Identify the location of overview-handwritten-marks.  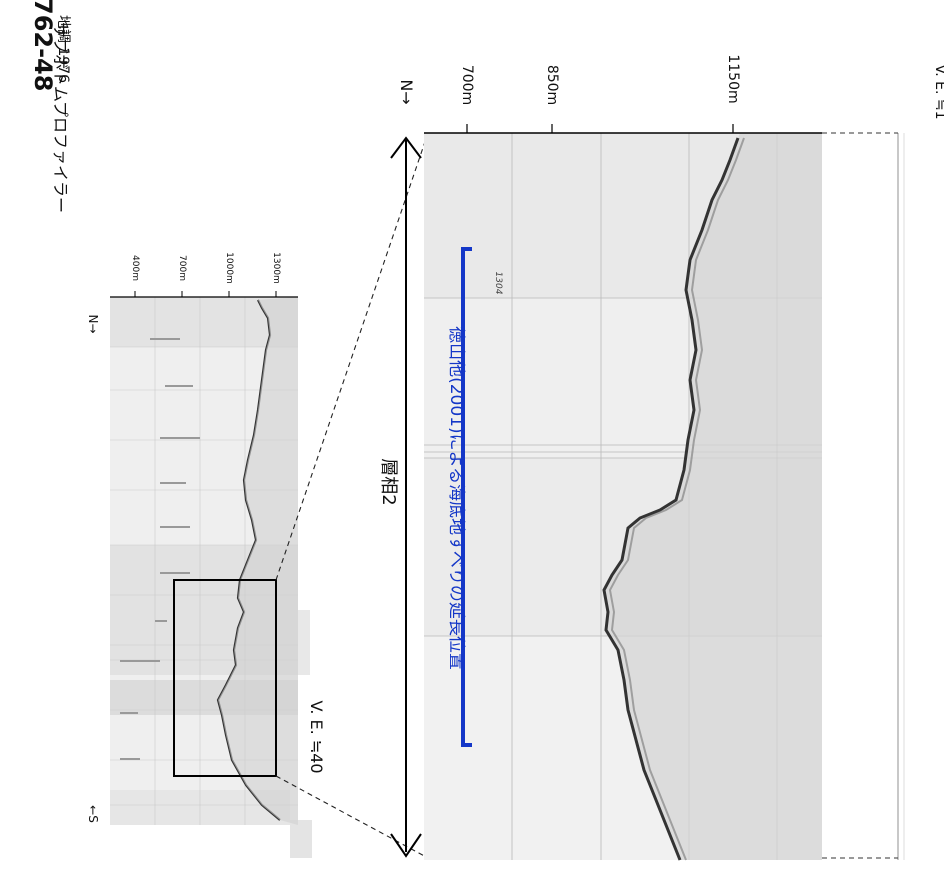
(160, 549).